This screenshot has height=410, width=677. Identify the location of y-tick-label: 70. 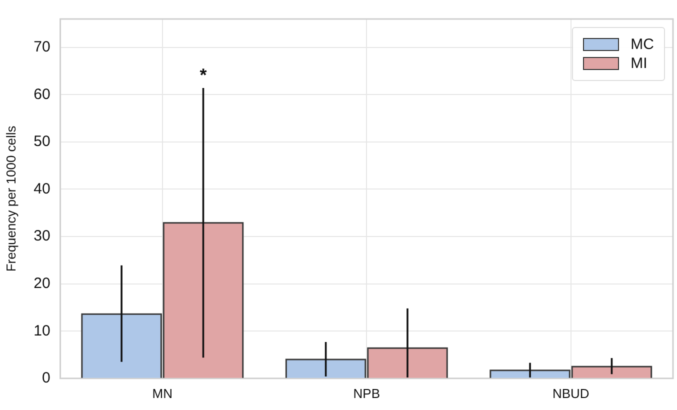
(42, 47).